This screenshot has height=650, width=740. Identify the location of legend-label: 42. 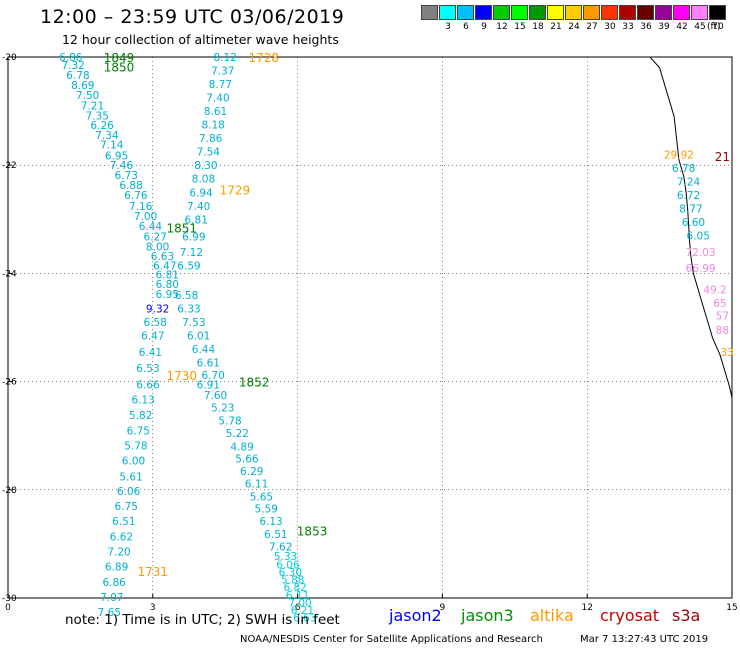
(682, 27).